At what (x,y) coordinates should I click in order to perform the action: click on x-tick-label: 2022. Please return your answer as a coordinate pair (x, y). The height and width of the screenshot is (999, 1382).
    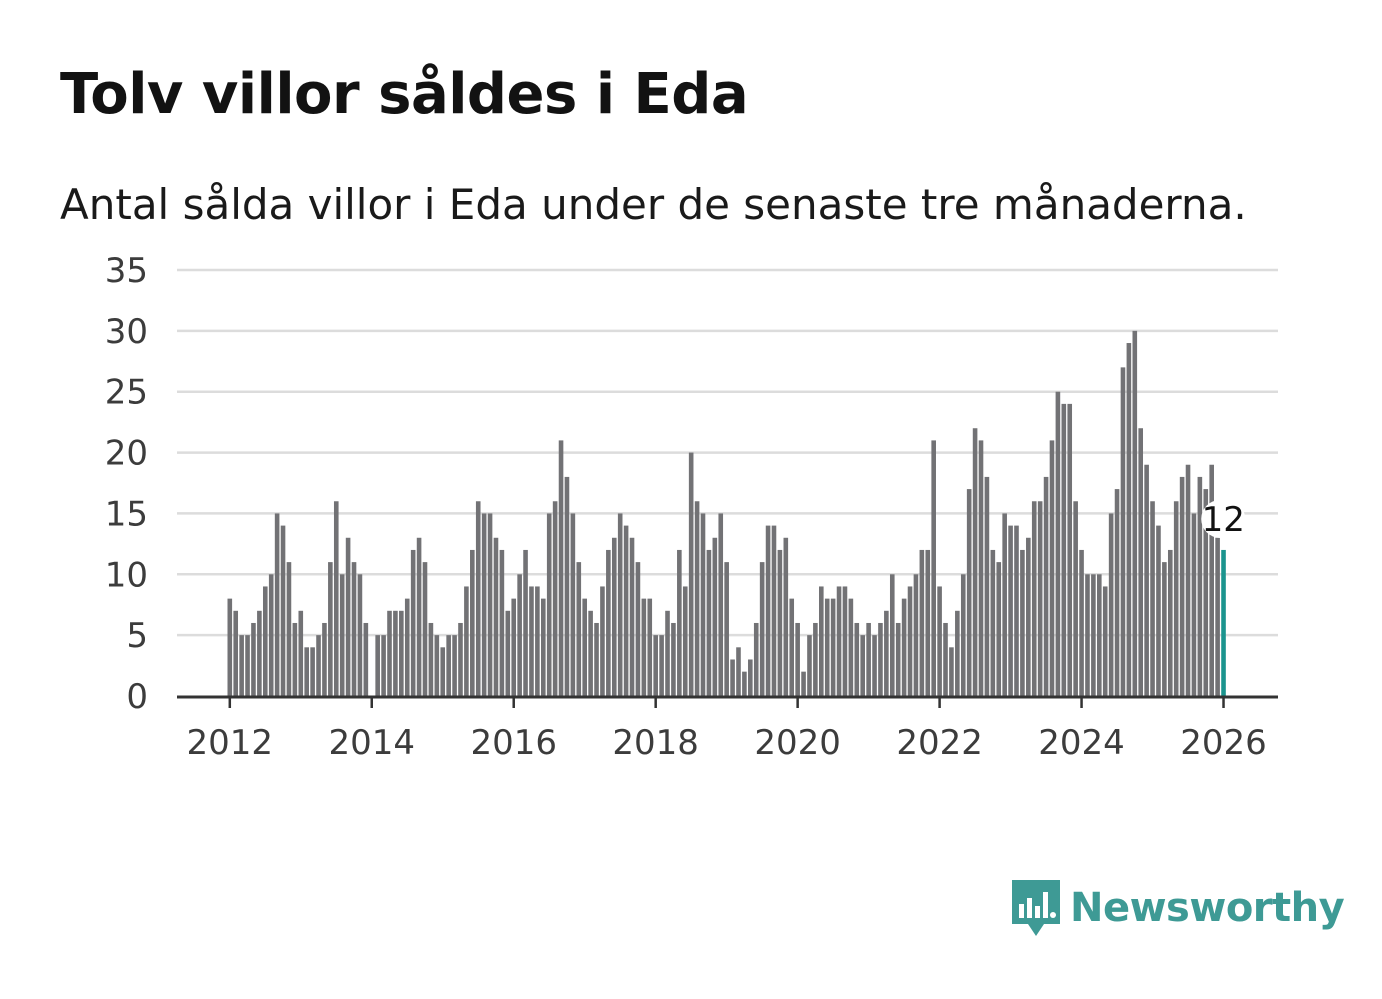
    Looking at the image, I should click on (939, 743).